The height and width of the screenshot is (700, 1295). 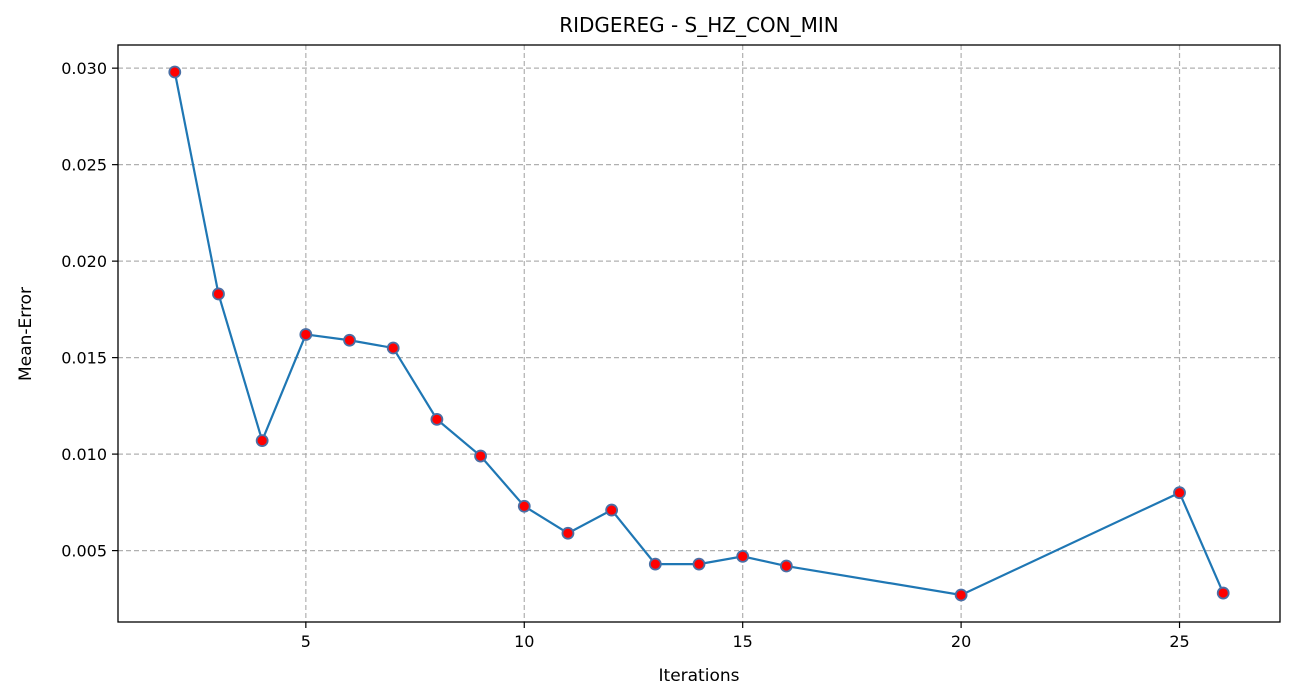 What do you see at coordinates (84, 68) in the screenshot?
I see `y-tick-label: 0.030` at bounding box center [84, 68].